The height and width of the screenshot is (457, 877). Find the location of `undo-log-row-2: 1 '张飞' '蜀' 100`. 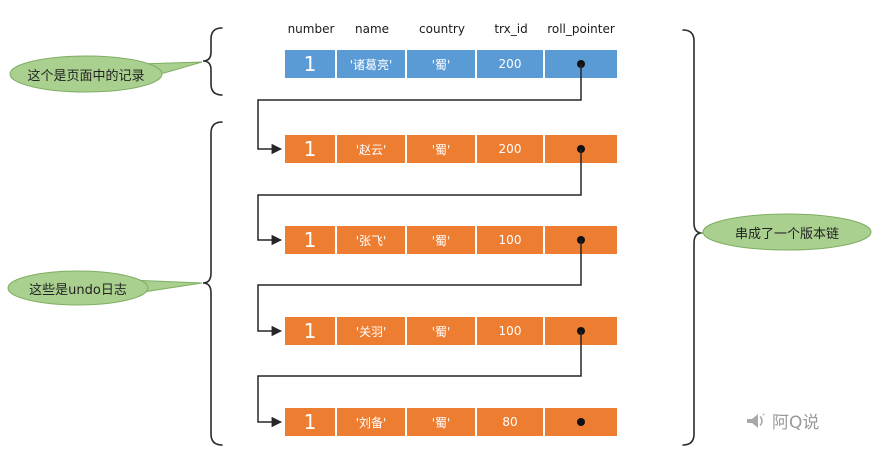

undo-log-row-2: 1 '张飞' '蜀' 100 is located at coordinates (451, 240).